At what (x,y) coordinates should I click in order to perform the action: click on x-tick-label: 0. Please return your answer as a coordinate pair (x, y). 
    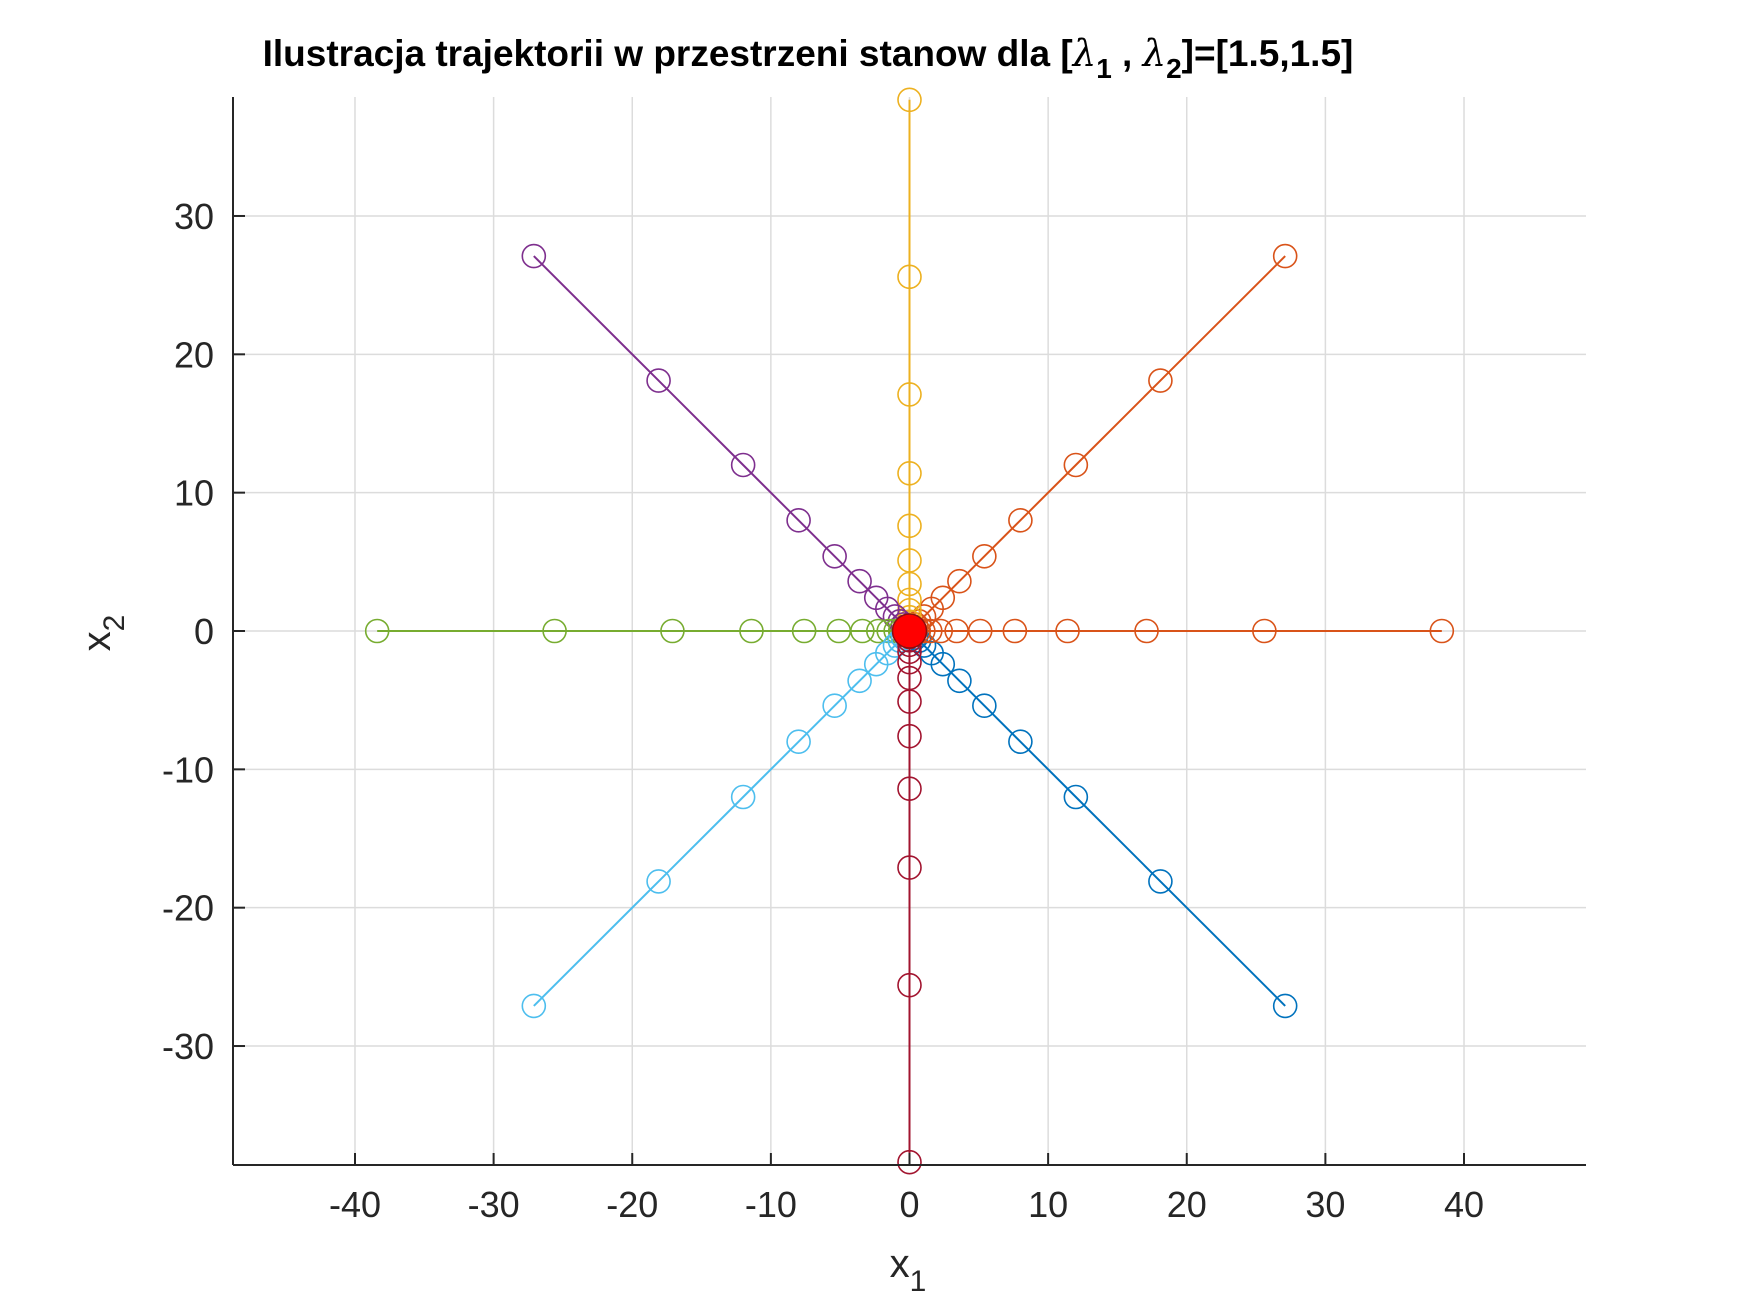
    Looking at the image, I should click on (909, 1204).